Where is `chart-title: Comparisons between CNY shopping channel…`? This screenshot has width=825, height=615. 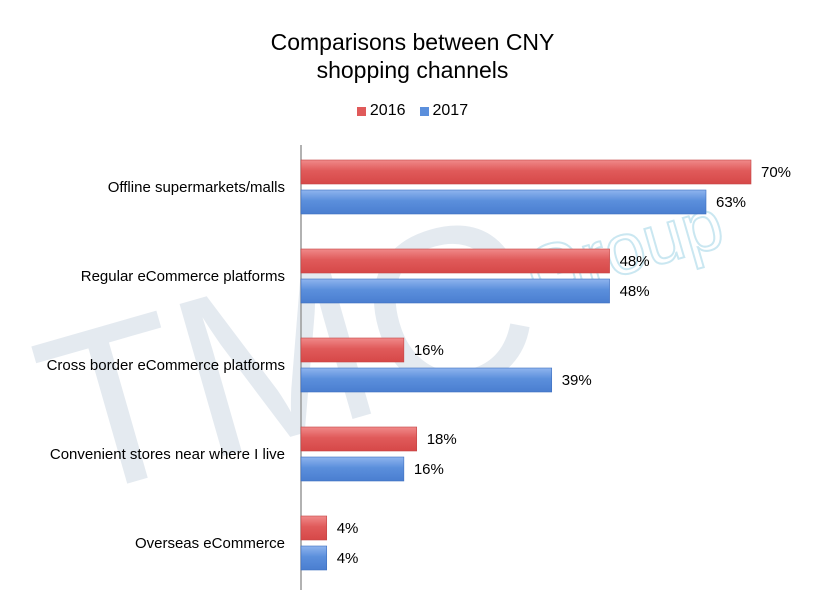 chart-title: Comparisons between CNY shopping channel… is located at coordinates (412, 56).